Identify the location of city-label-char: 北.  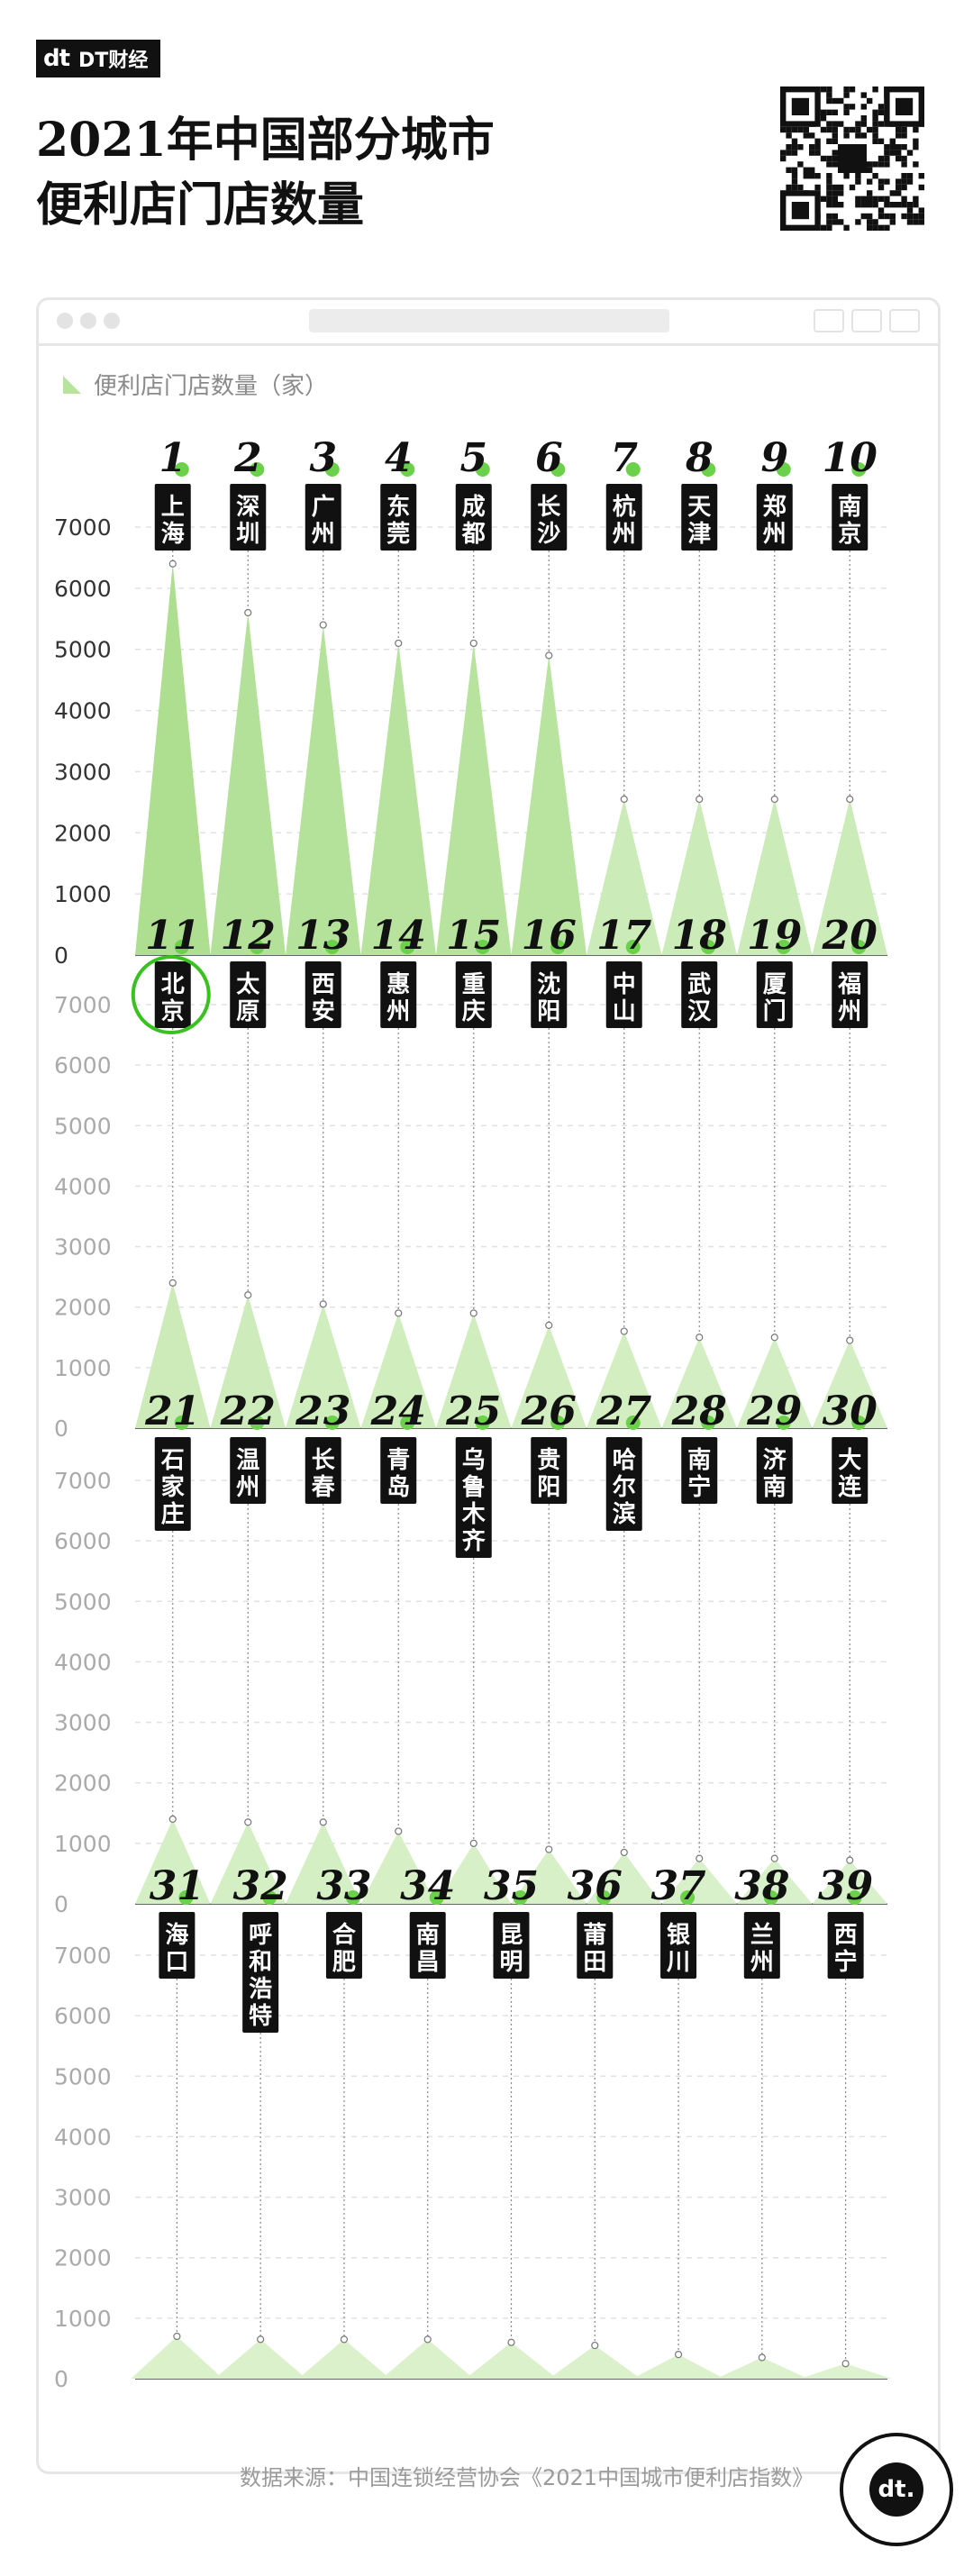
(173, 984).